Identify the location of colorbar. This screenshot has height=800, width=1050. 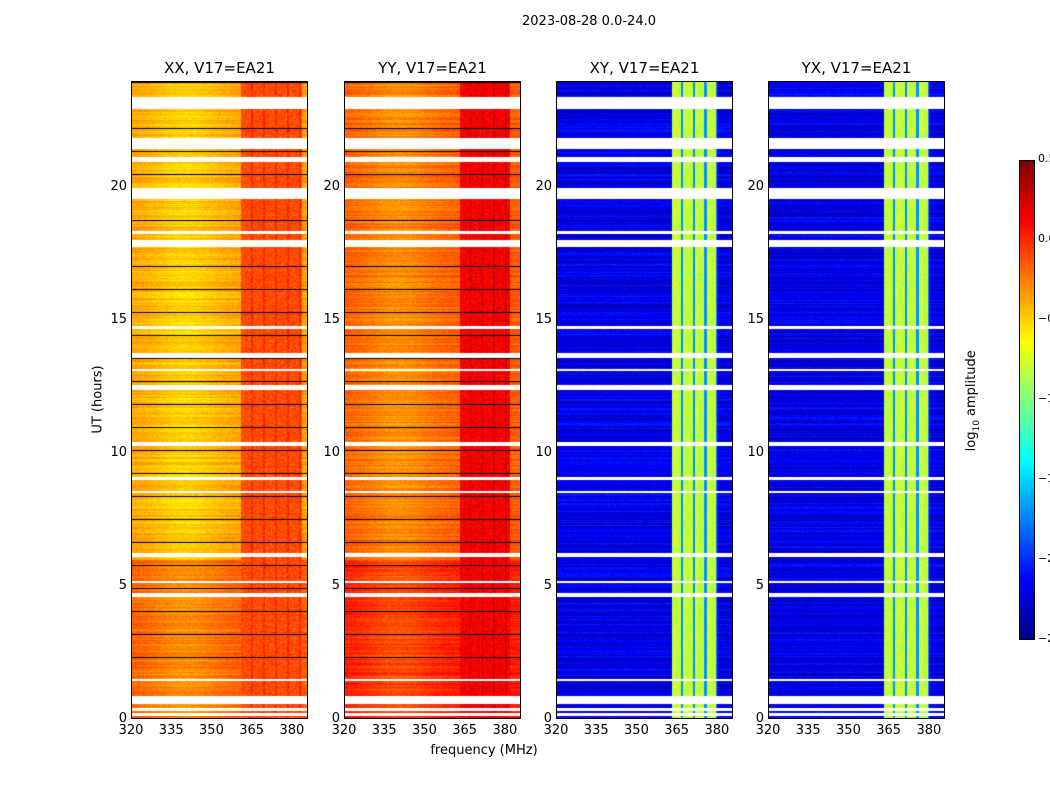
(1027, 400).